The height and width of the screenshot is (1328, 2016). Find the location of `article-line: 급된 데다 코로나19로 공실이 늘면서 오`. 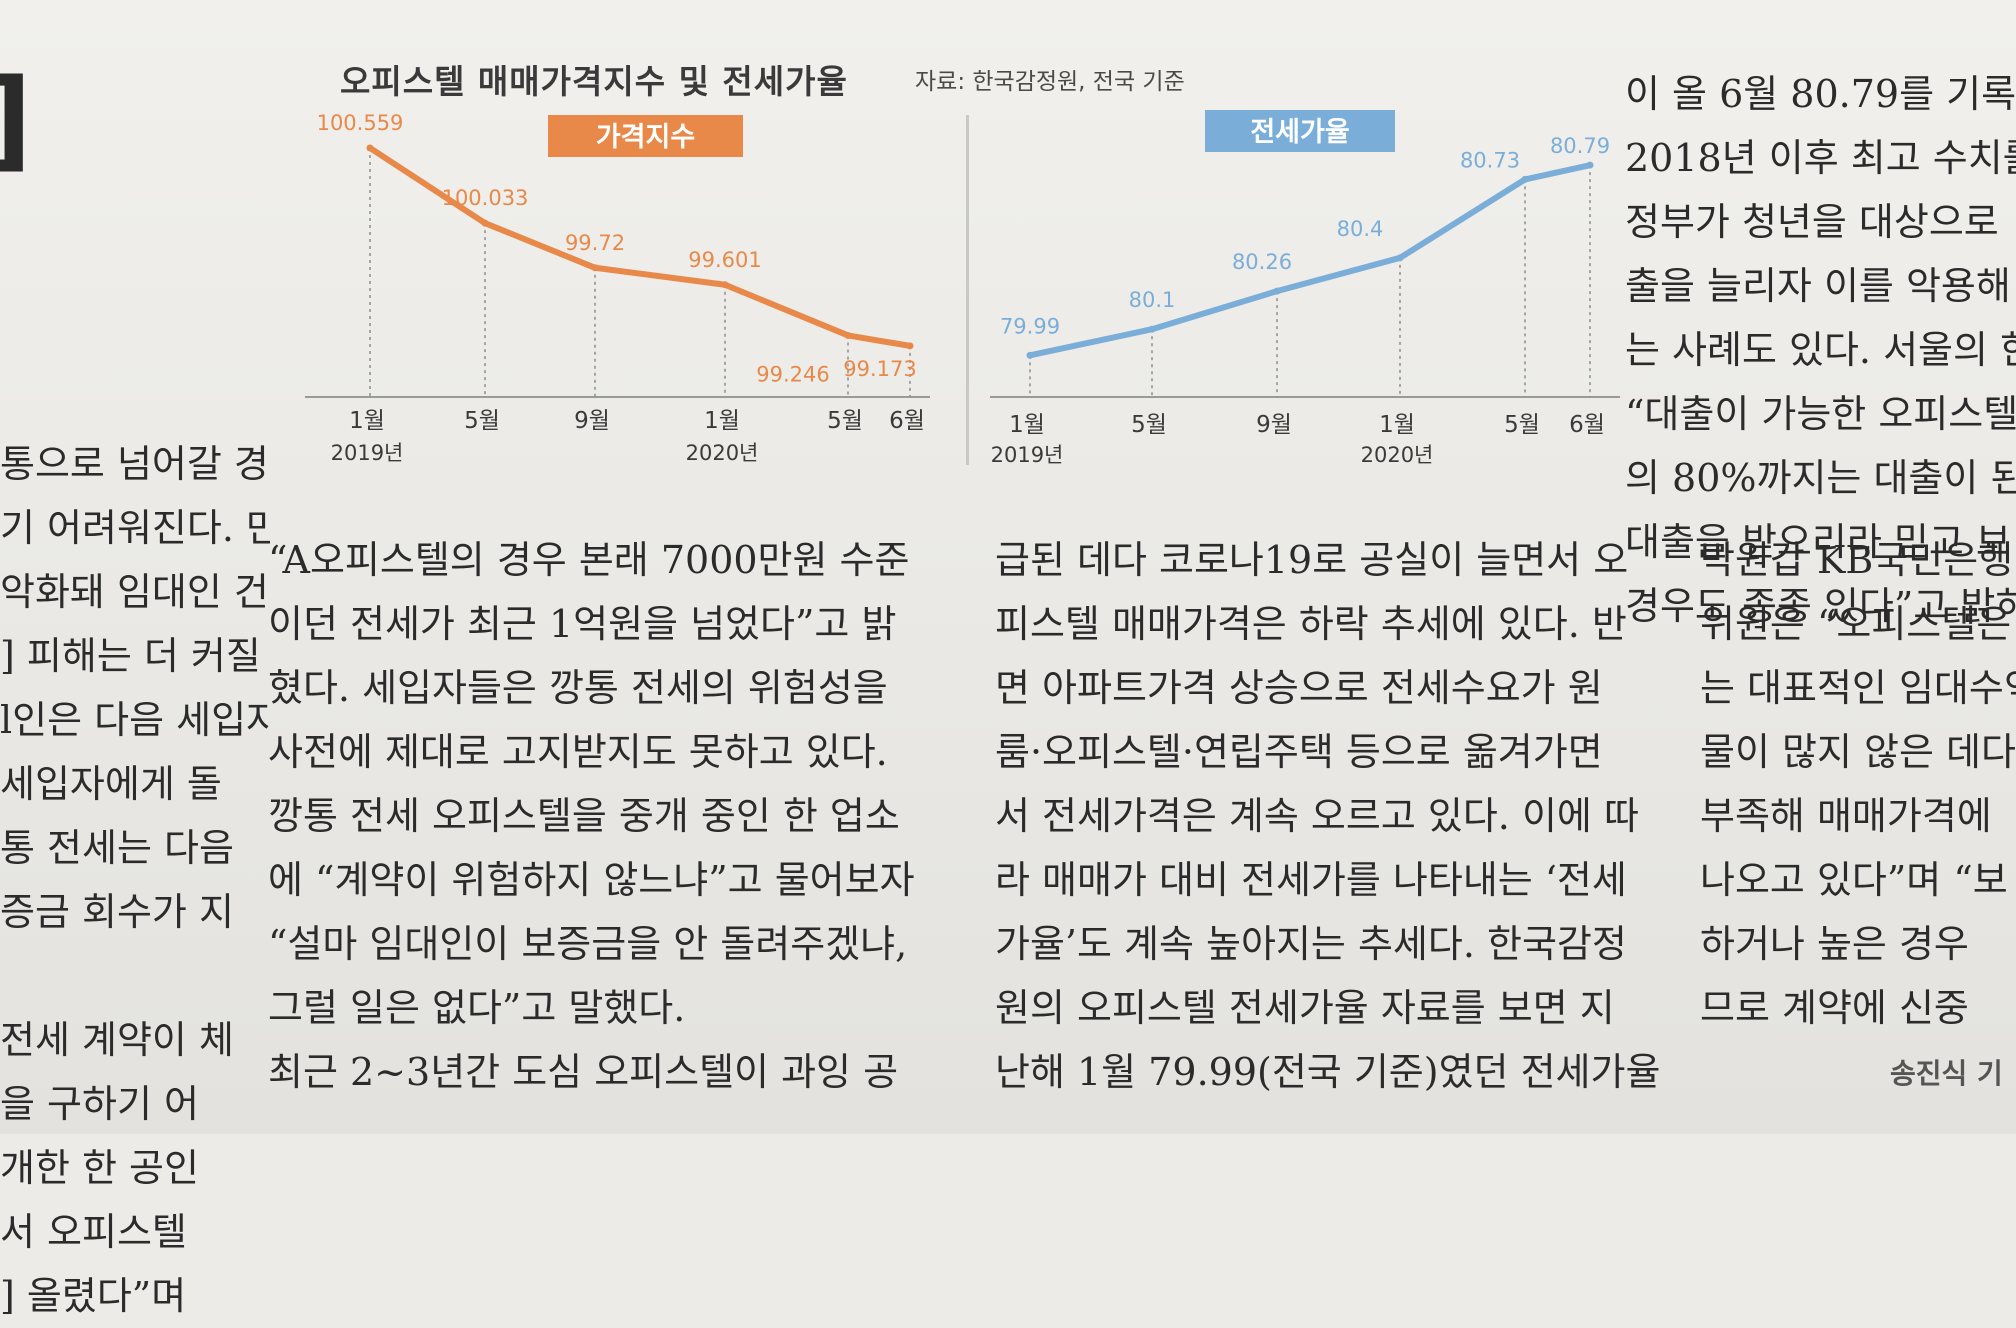

article-line: 급된 데다 코로나19로 공실이 늘면서 오 is located at coordinates (1312, 560).